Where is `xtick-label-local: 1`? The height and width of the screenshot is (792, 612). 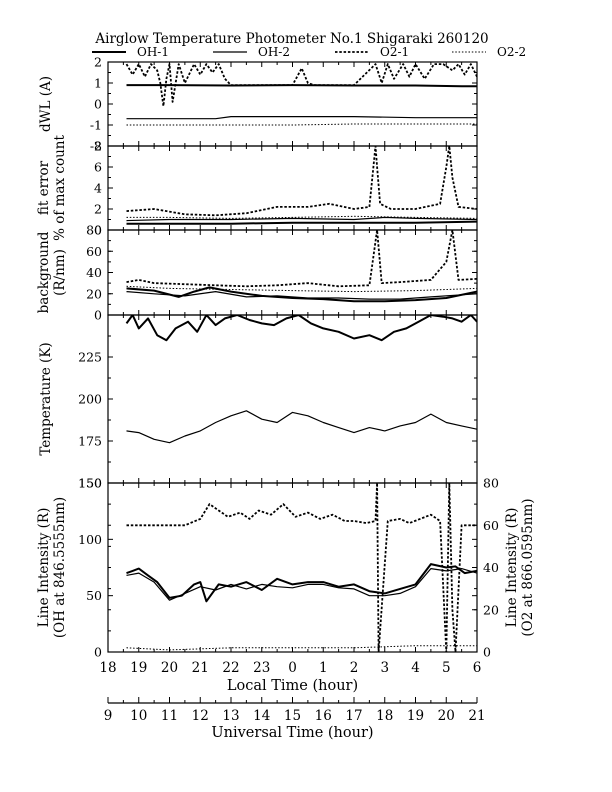
xtick-label-local: 1 is located at coordinates (323, 668).